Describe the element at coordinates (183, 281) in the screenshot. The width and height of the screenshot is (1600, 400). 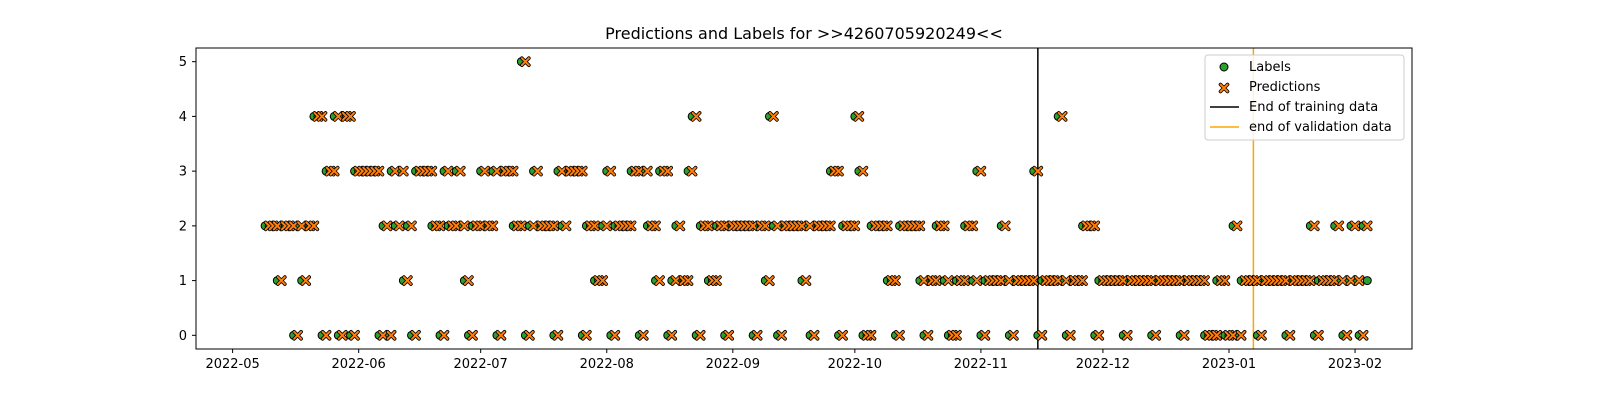
I see `y-tick-label: 1` at that location.